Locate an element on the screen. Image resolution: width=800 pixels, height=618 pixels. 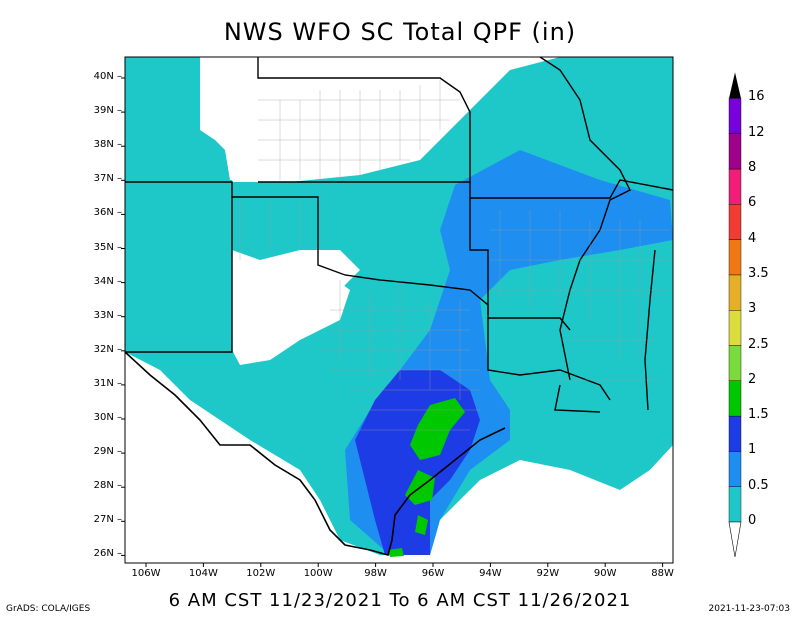
lat-label: 26N – is located at coordinates (107, 554).